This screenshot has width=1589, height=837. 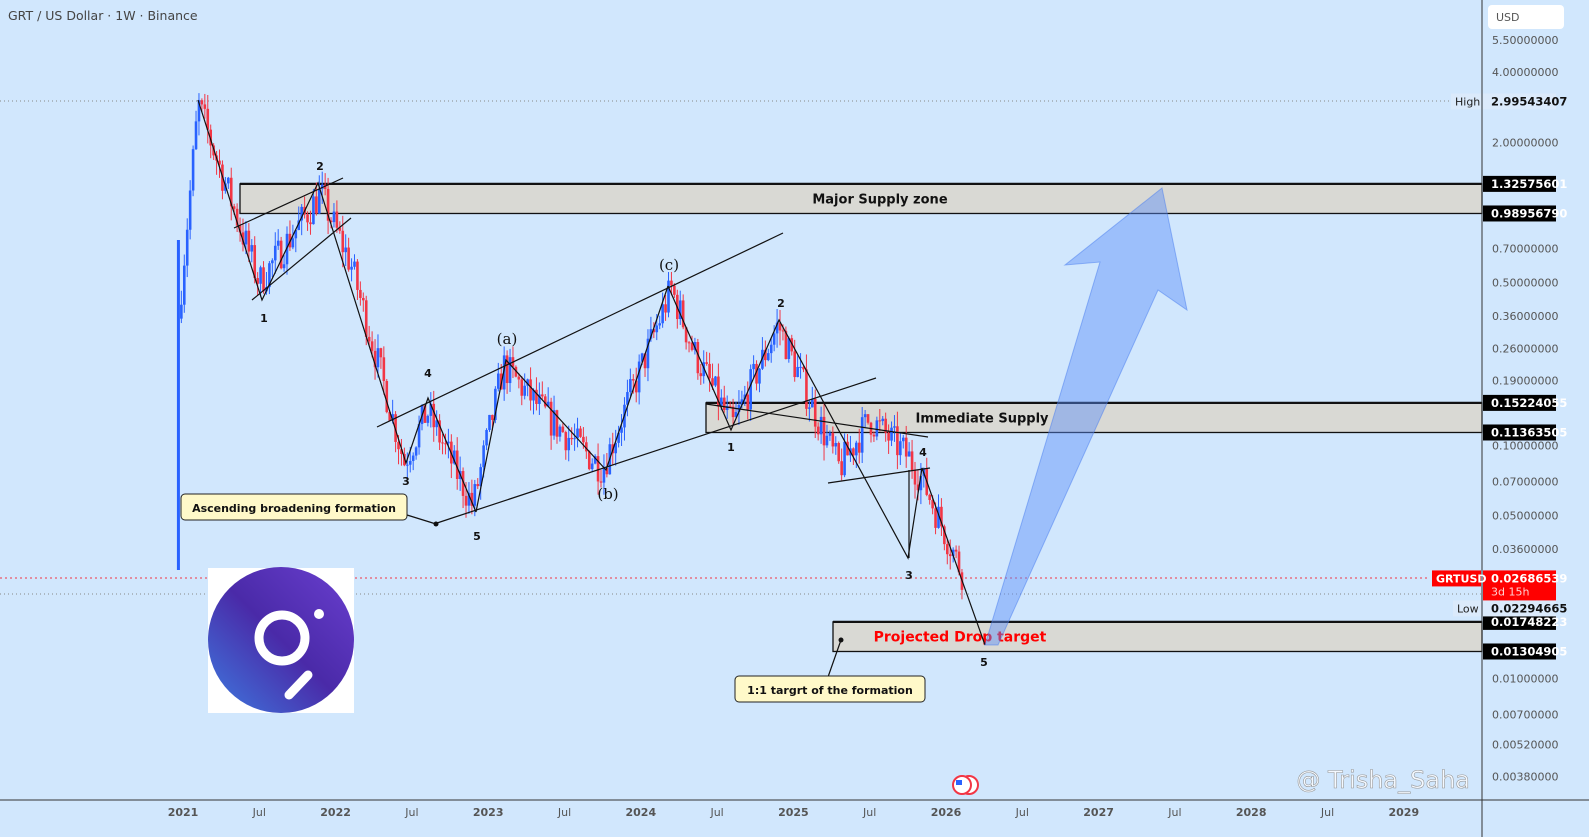 What do you see at coordinates (1467, 608) in the screenshot?
I see `low-tag` at bounding box center [1467, 608].